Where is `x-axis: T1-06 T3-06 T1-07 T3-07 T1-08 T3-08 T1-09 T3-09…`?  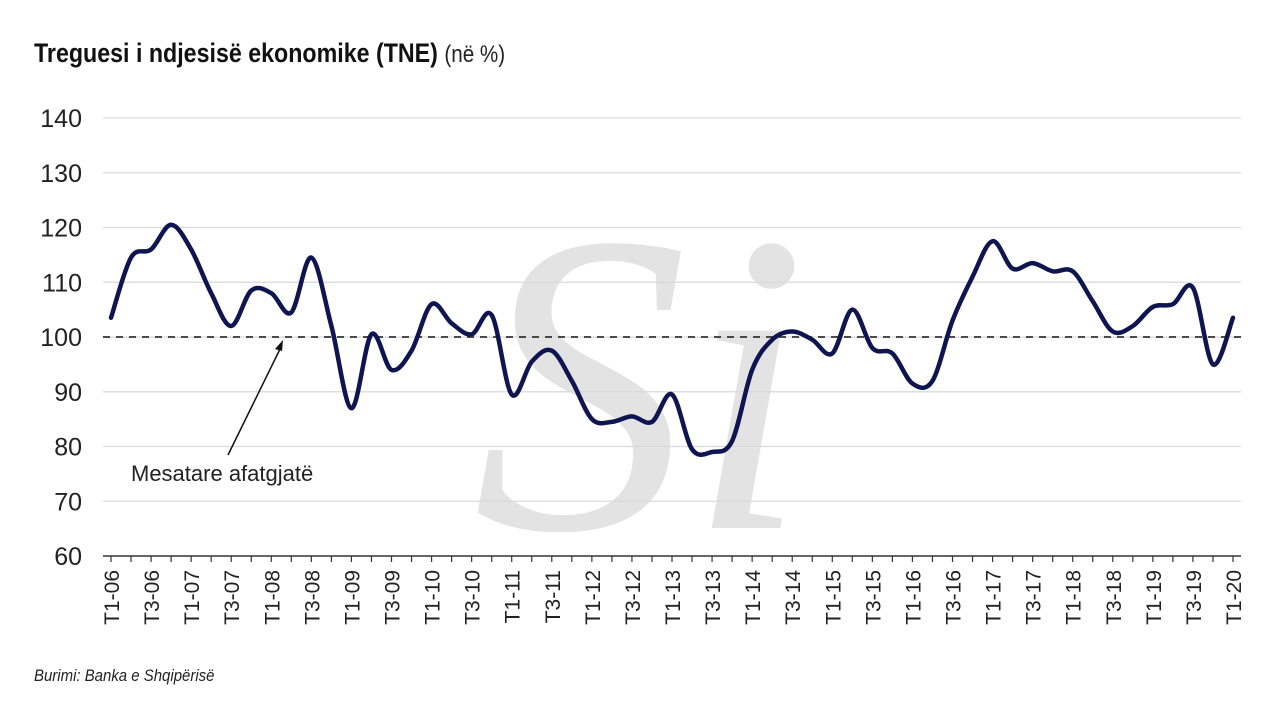 x-axis: T1-06 T3-06 T1-07 T3-07 T1-08 T3-08 T1-09 T3-09… is located at coordinates (673, 590).